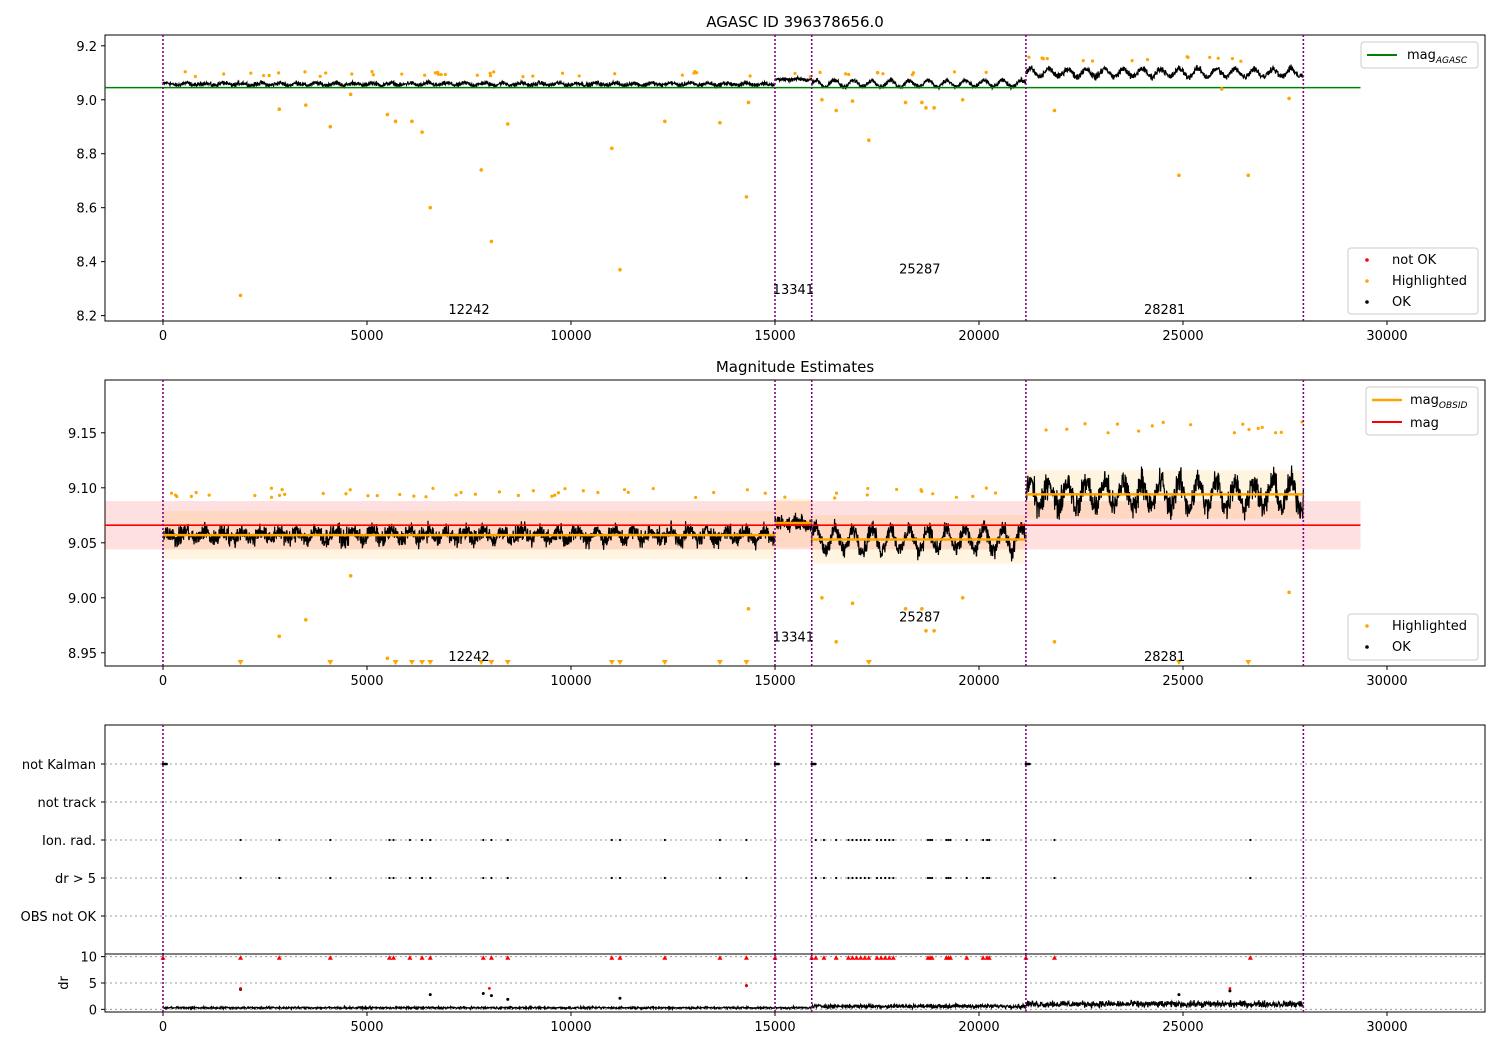  I want to click on not-kalman-point, so click(166, 764).